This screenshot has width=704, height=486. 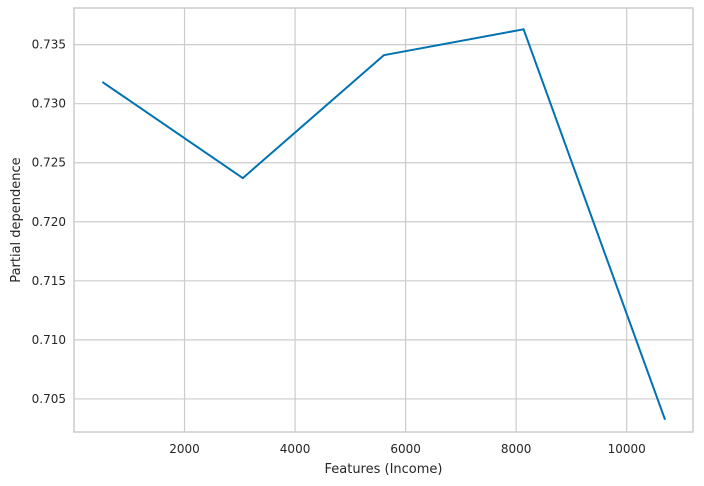 I want to click on y-tick-label: 0.720, so click(x=49, y=222).